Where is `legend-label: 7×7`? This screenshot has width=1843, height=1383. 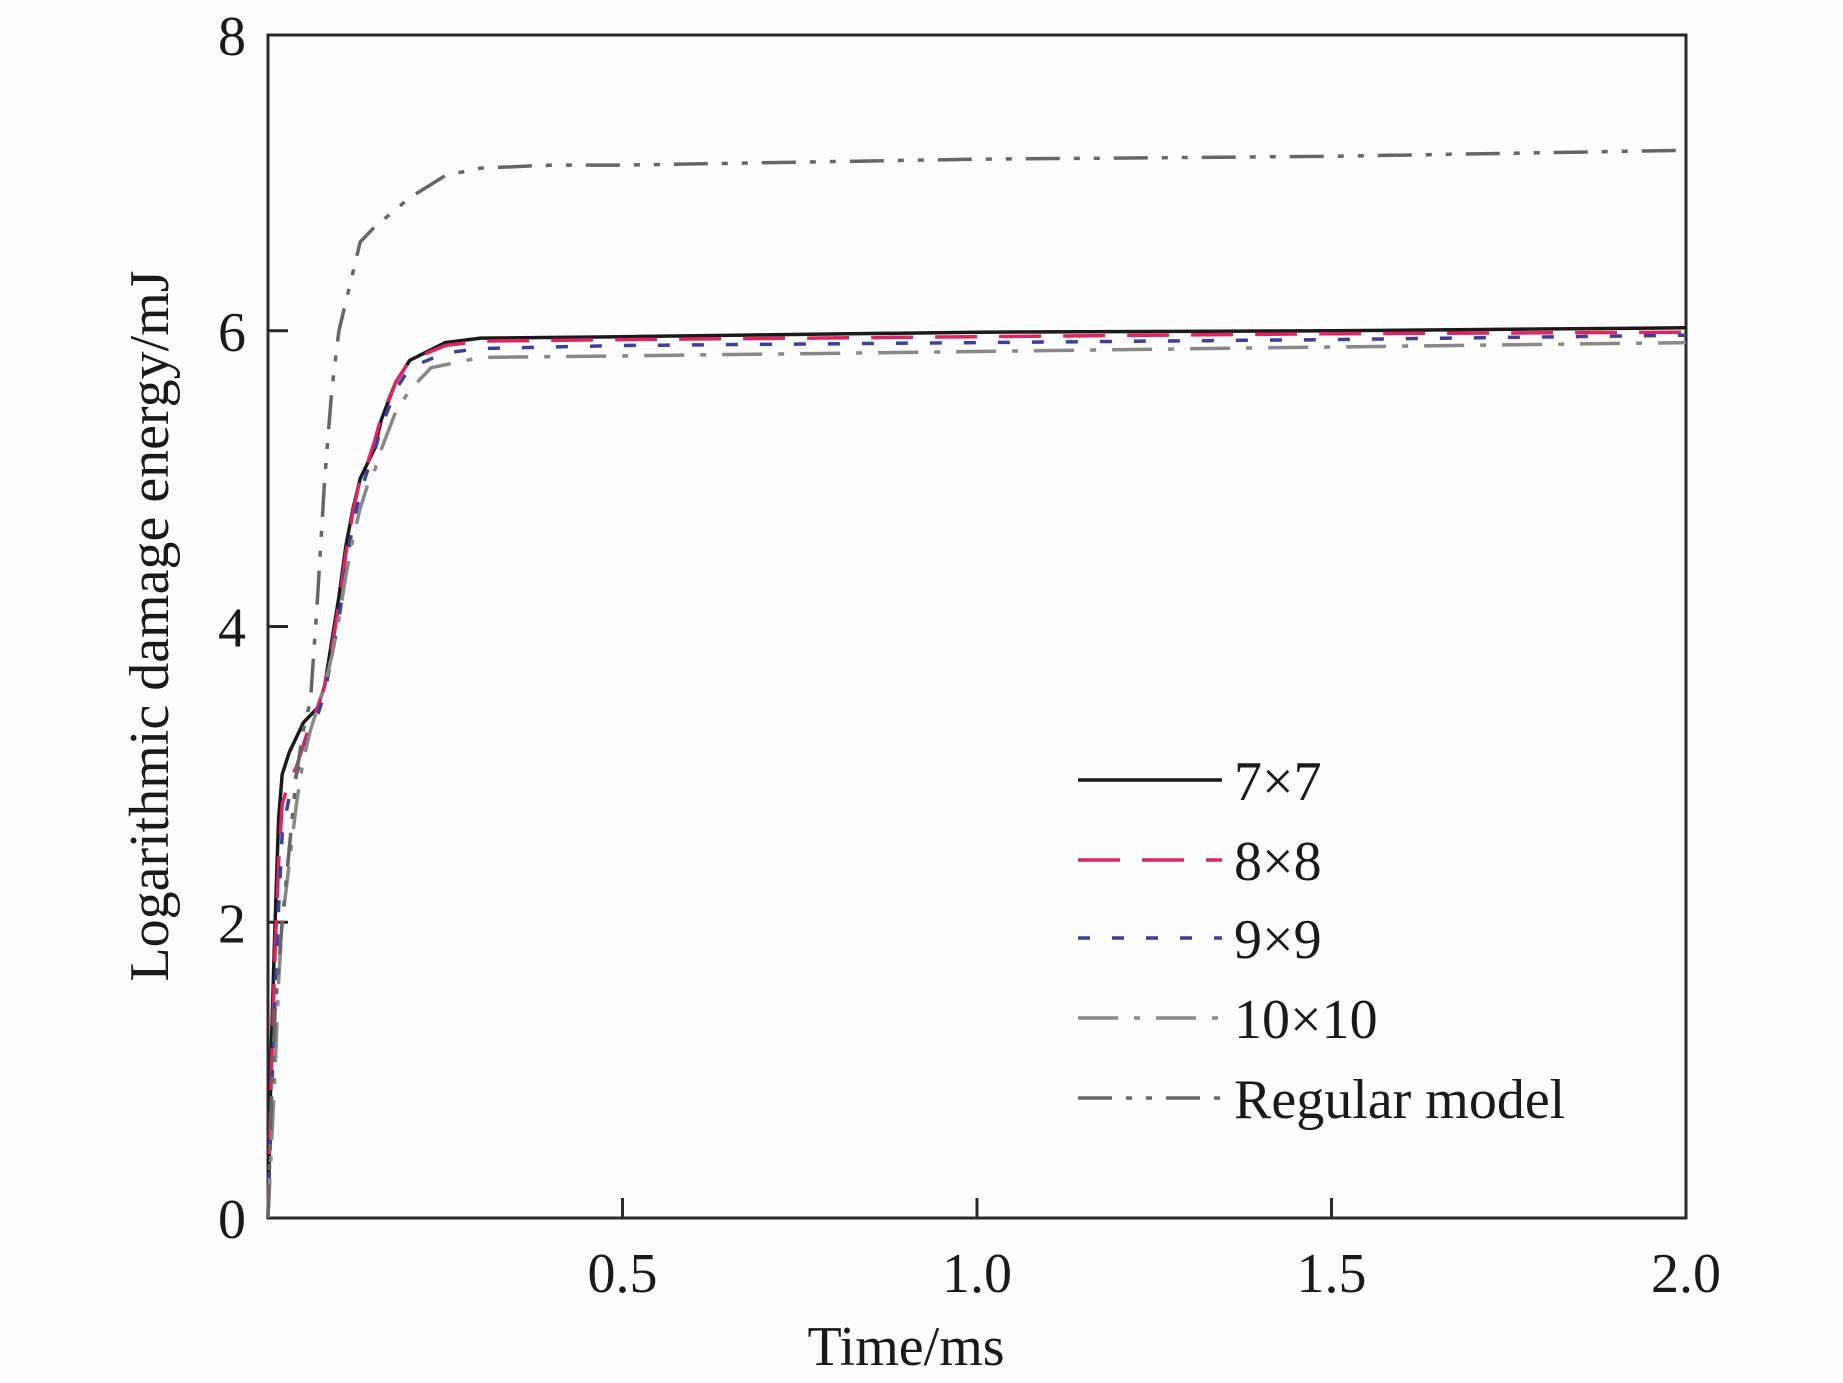
legend-label: 7×7 is located at coordinates (1278, 782).